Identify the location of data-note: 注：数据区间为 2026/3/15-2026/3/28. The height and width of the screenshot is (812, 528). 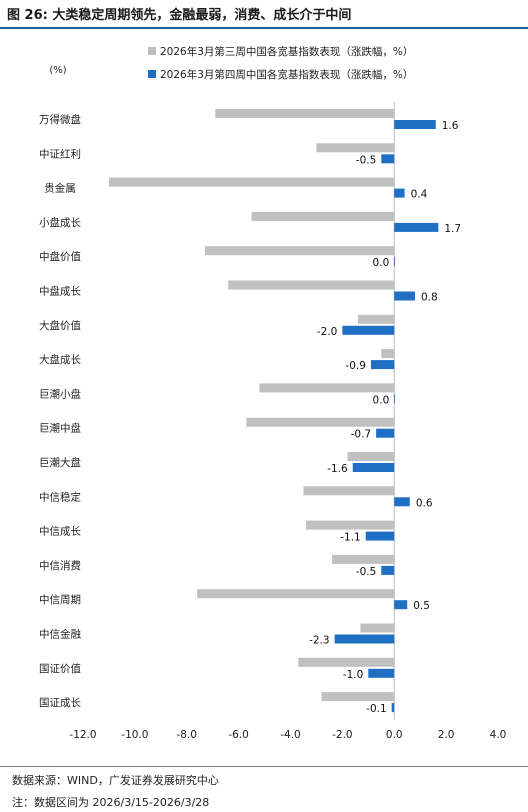
(111, 802).